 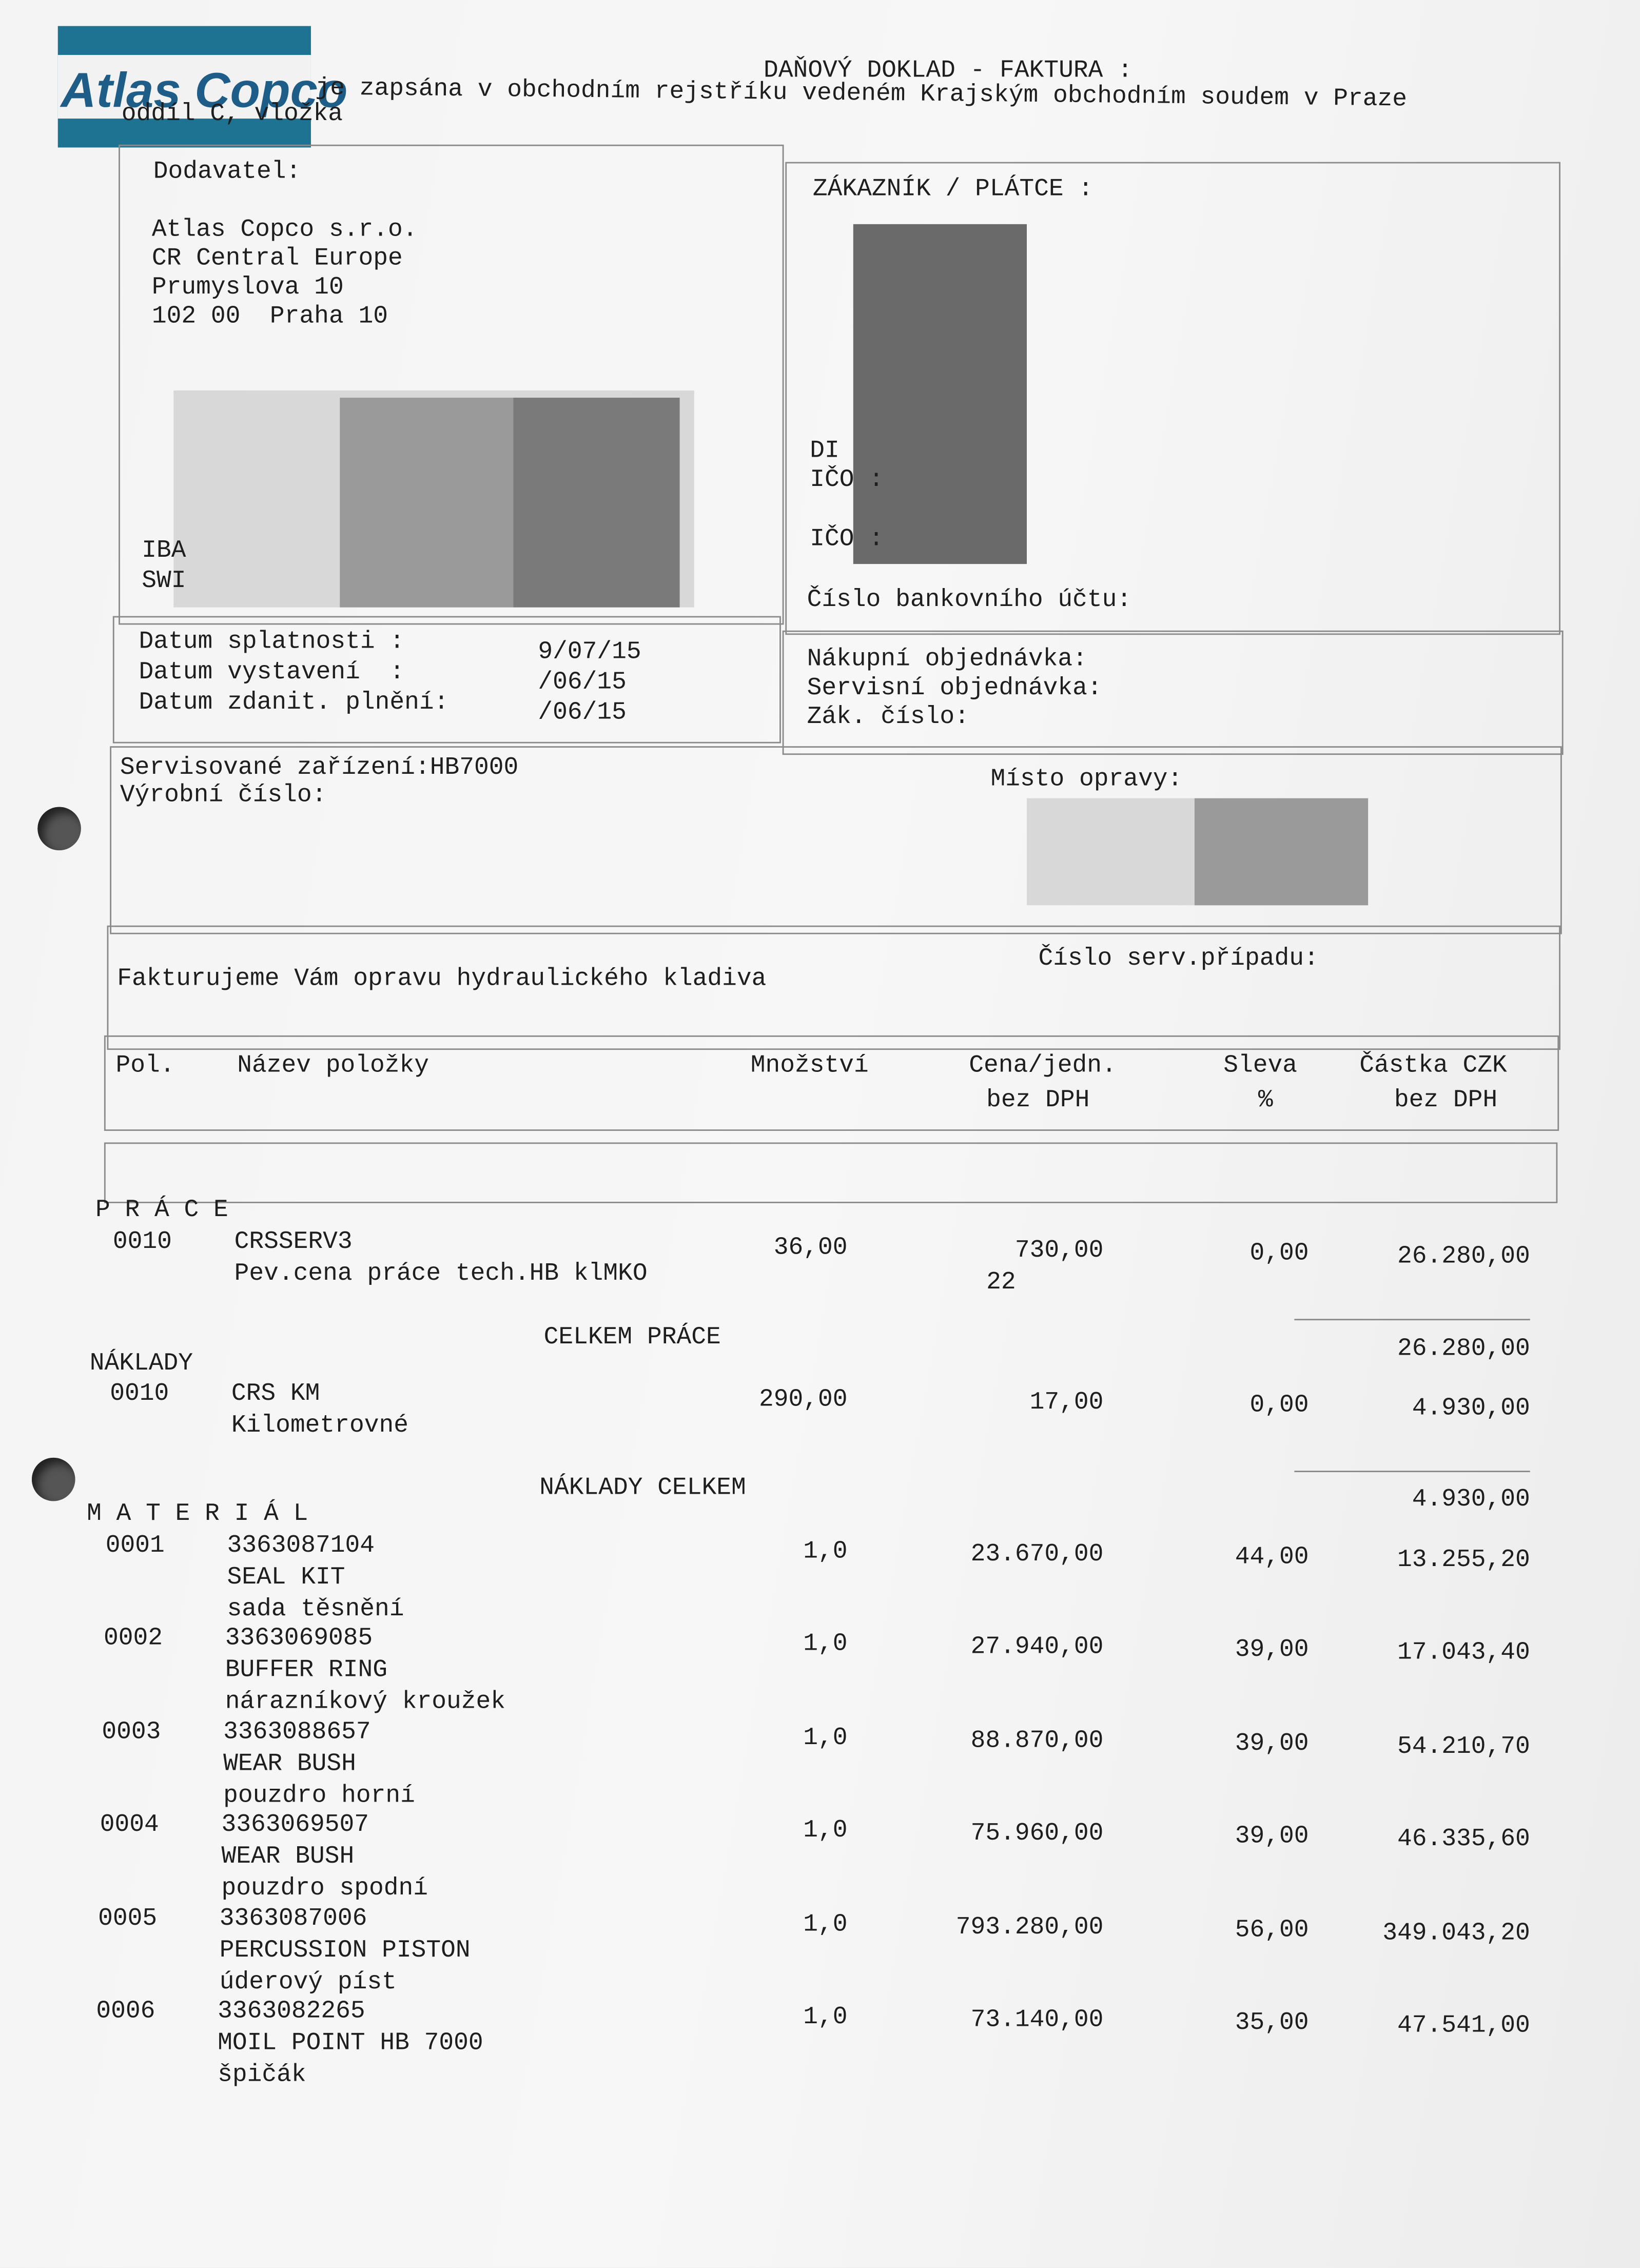 What do you see at coordinates (365, 1703) in the screenshot?
I see `item-line: nárazníkový kroužek` at bounding box center [365, 1703].